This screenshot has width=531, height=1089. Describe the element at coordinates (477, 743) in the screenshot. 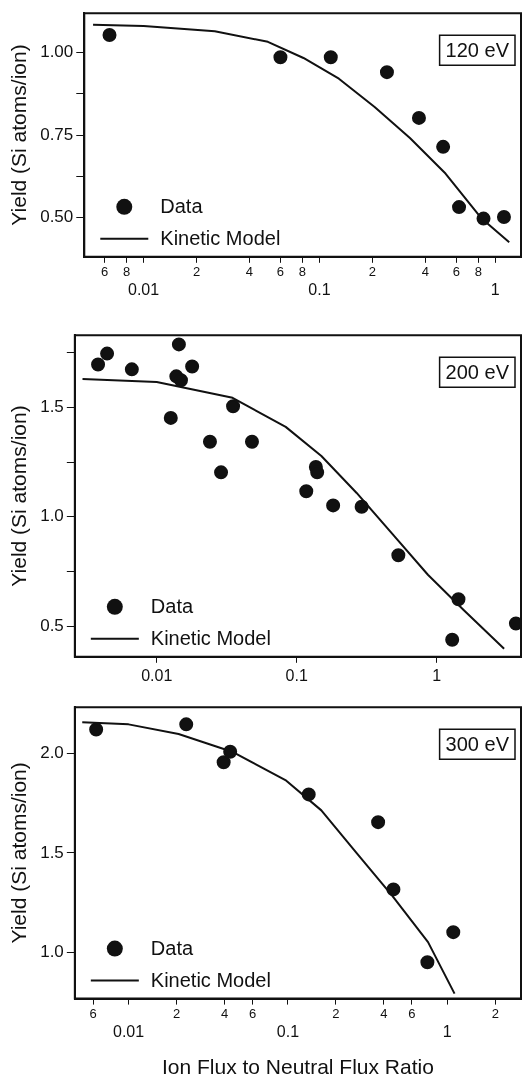

I see `annotation: 300 eV` at that location.